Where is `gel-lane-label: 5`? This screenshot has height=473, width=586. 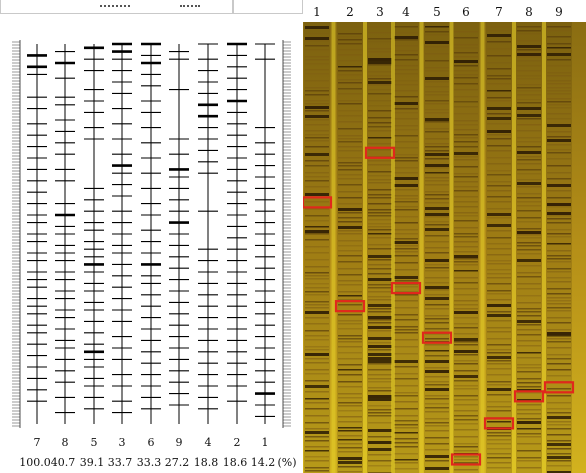 gel-lane-label: 5 is located at coordinates (437, 12).